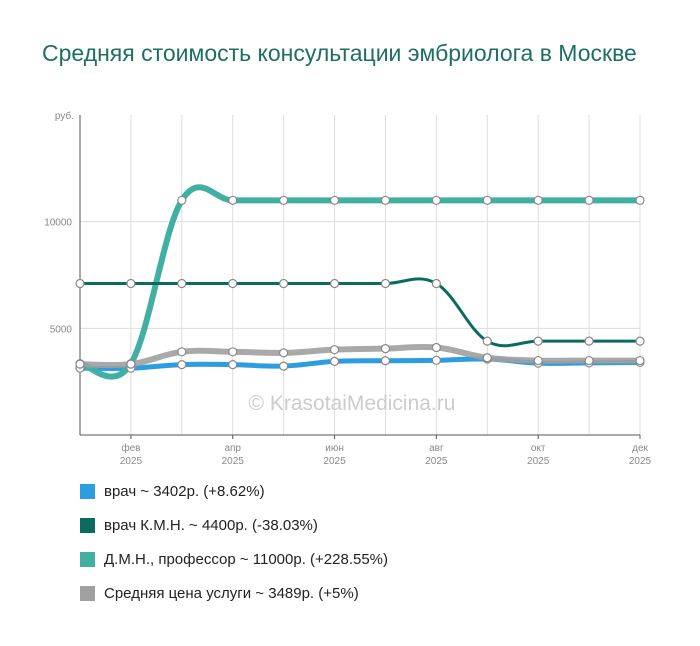  What do you see at coordinates (64, 116) in the screenshot?
I see `y-axis-unit-label: руб.` at bounding box center [64, 116].